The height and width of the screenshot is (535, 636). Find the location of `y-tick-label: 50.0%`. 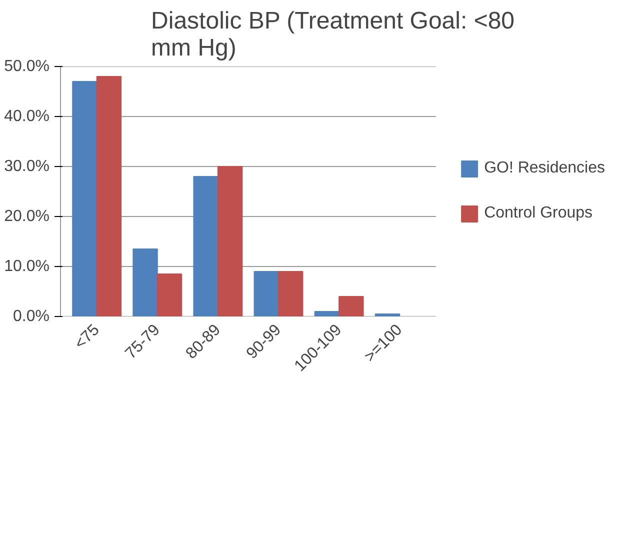

y-tick-label: 50.0% is located at coordinates (27, 66).